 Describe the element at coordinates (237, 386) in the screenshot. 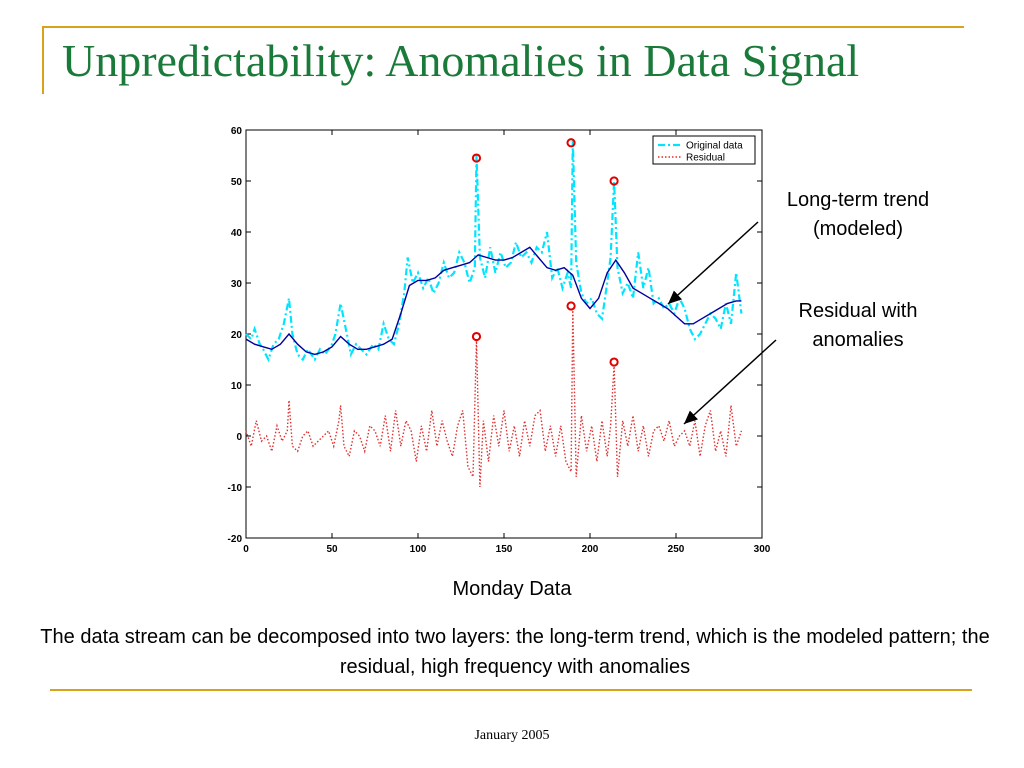

I see `y-tick-label: 10` at that location.